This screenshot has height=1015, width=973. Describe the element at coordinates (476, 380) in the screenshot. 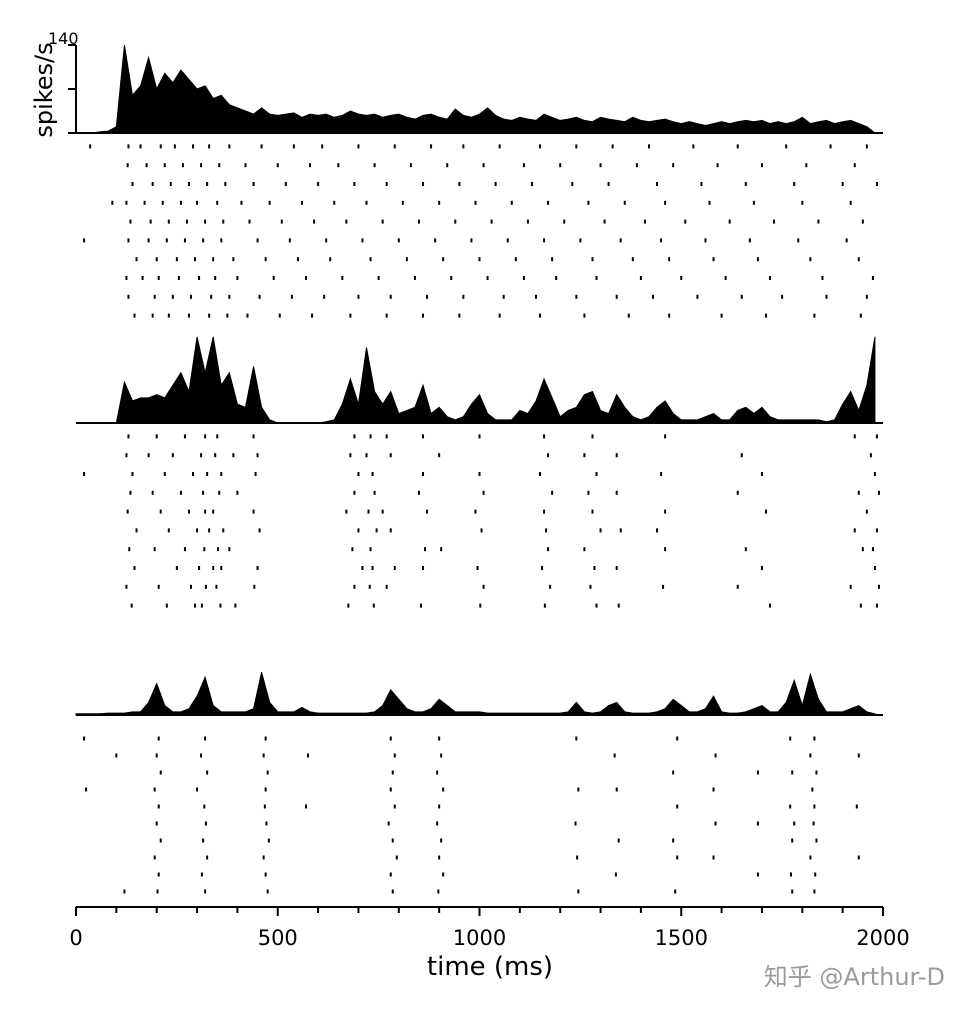

I see `psth-area` at that location.